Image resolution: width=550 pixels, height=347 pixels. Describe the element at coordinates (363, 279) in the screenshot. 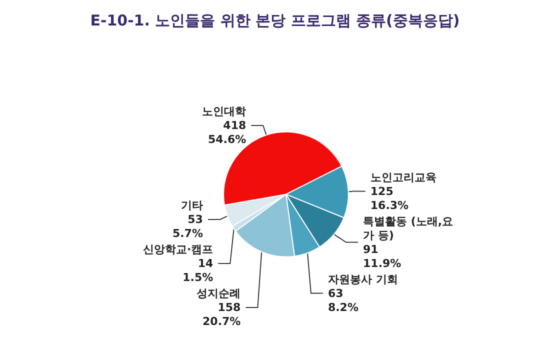

I see `slice-label: 자원봉사 기회` at that location.